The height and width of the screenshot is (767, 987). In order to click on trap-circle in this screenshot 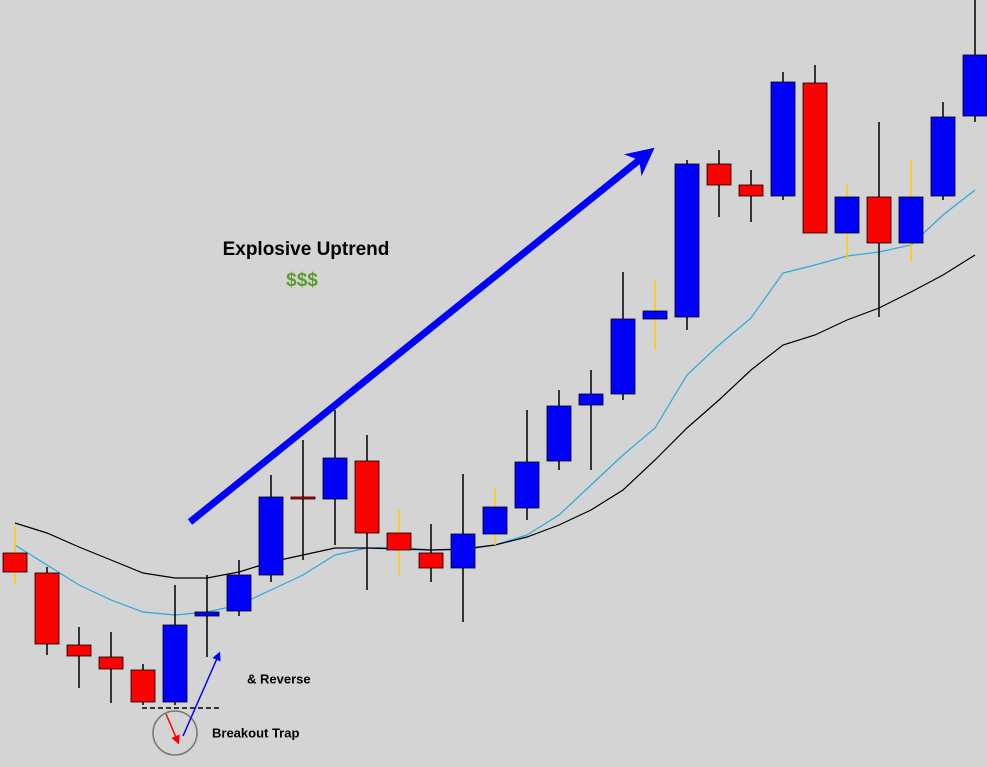, I will do `click(175, 733)`.